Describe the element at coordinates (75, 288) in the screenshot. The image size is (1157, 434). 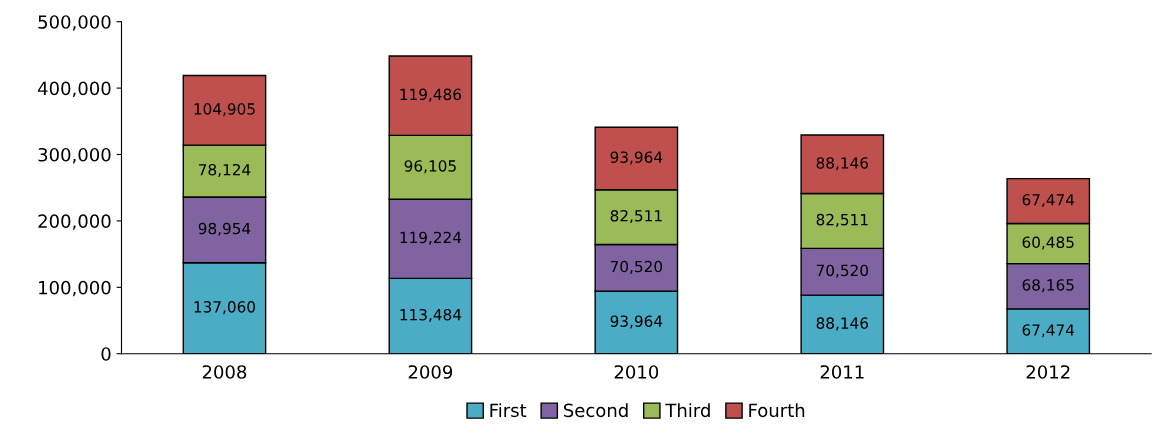
I see `y-tick-label: 100,000` at that location.